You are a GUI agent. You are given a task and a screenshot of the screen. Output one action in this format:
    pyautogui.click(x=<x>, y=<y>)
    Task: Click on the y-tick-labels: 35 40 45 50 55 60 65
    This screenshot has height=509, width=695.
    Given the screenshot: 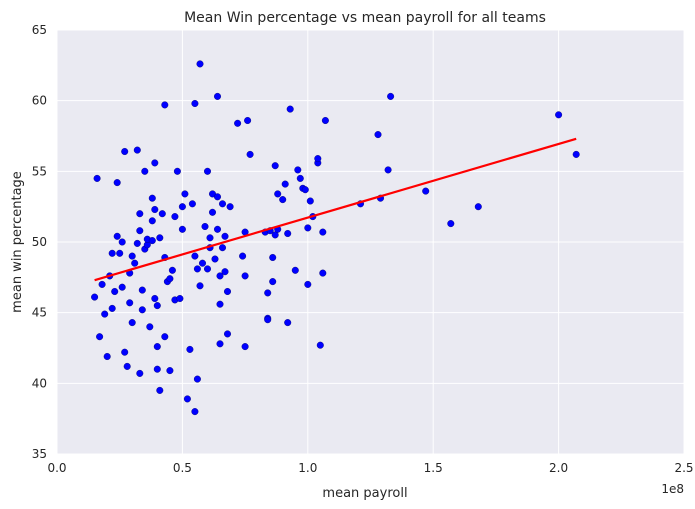 What is the action you would take?
    pyautogui.click(x=39, y=242)
    